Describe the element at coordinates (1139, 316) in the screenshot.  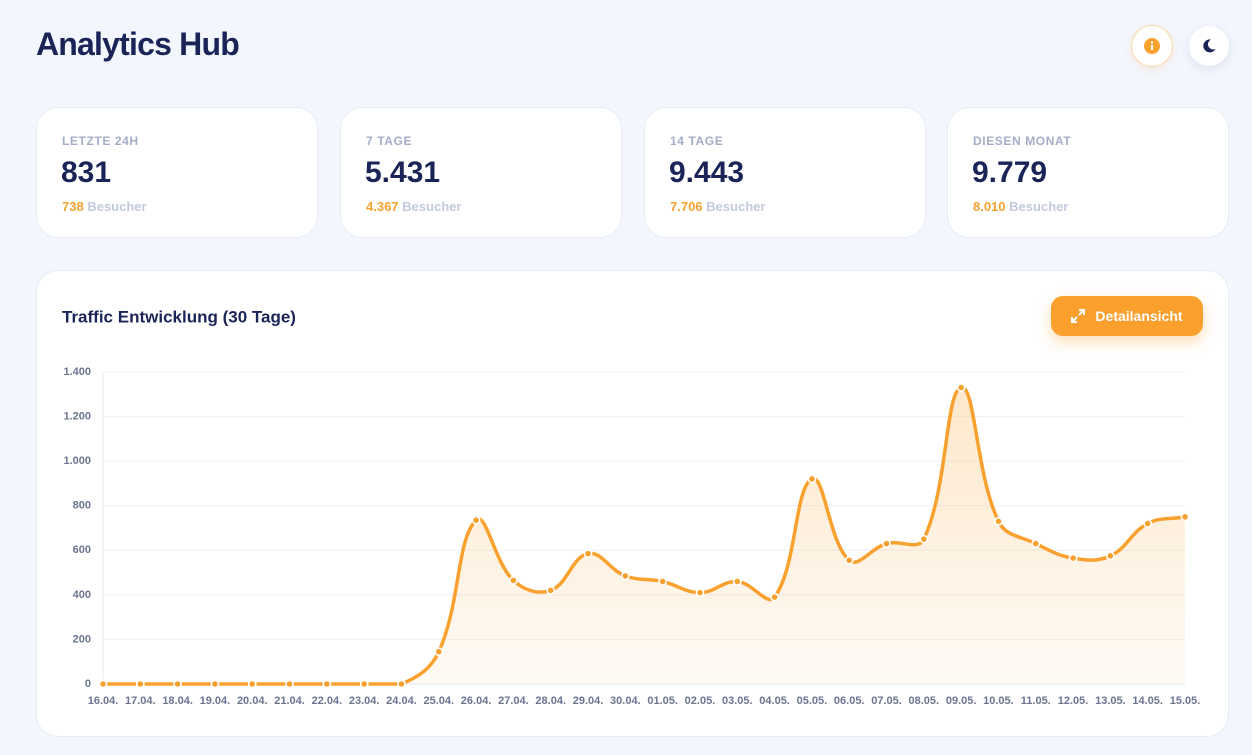
I see `button-label: Detailansicht` at that location.